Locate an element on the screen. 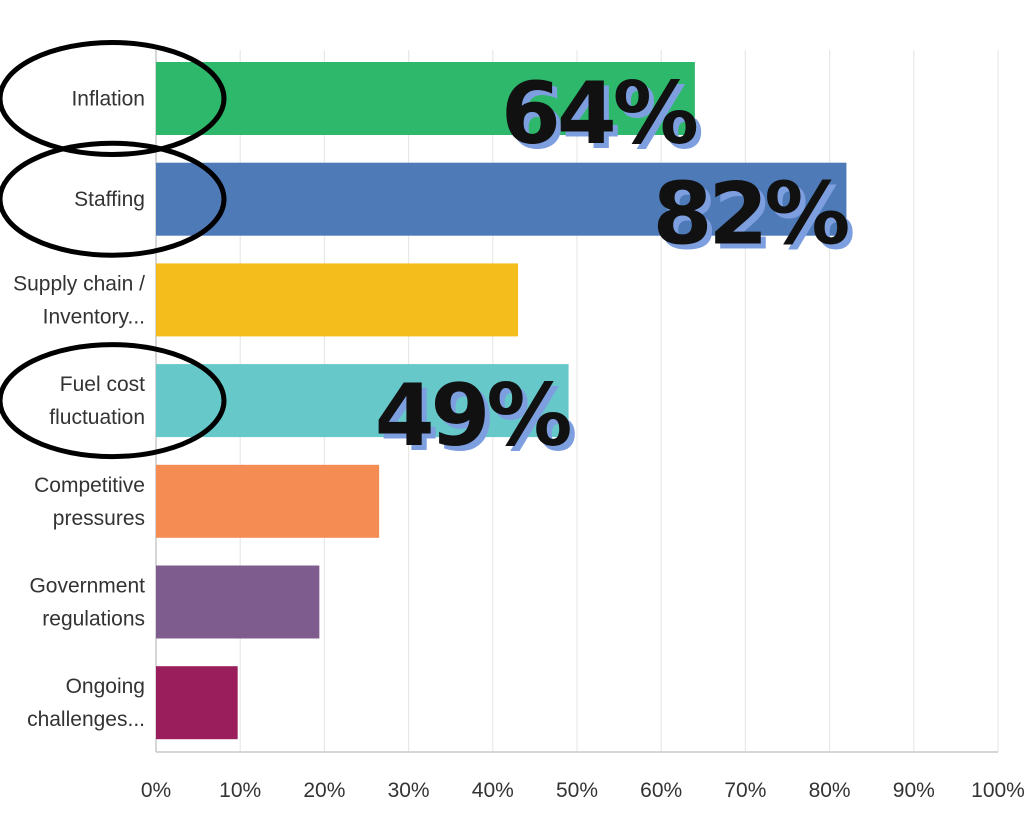  category-label: Competitive pressures is located at coordinates (89, 502).